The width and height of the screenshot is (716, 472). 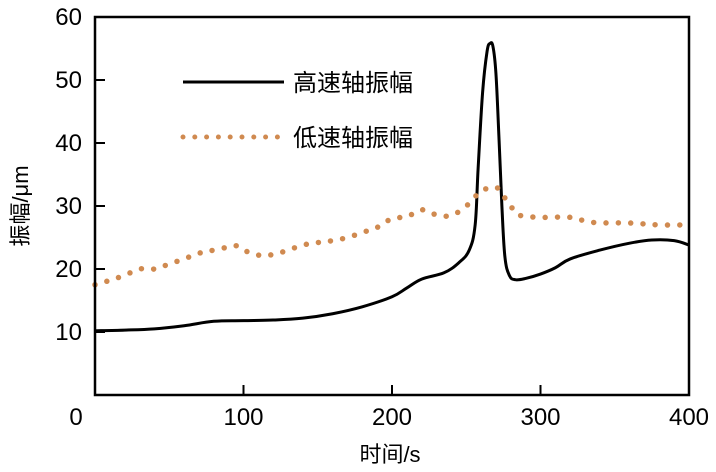 What do you see at coordinates (68, 269) in the screenshot?
I see `y-tick-label: 20` at bounding box center [68, 269].